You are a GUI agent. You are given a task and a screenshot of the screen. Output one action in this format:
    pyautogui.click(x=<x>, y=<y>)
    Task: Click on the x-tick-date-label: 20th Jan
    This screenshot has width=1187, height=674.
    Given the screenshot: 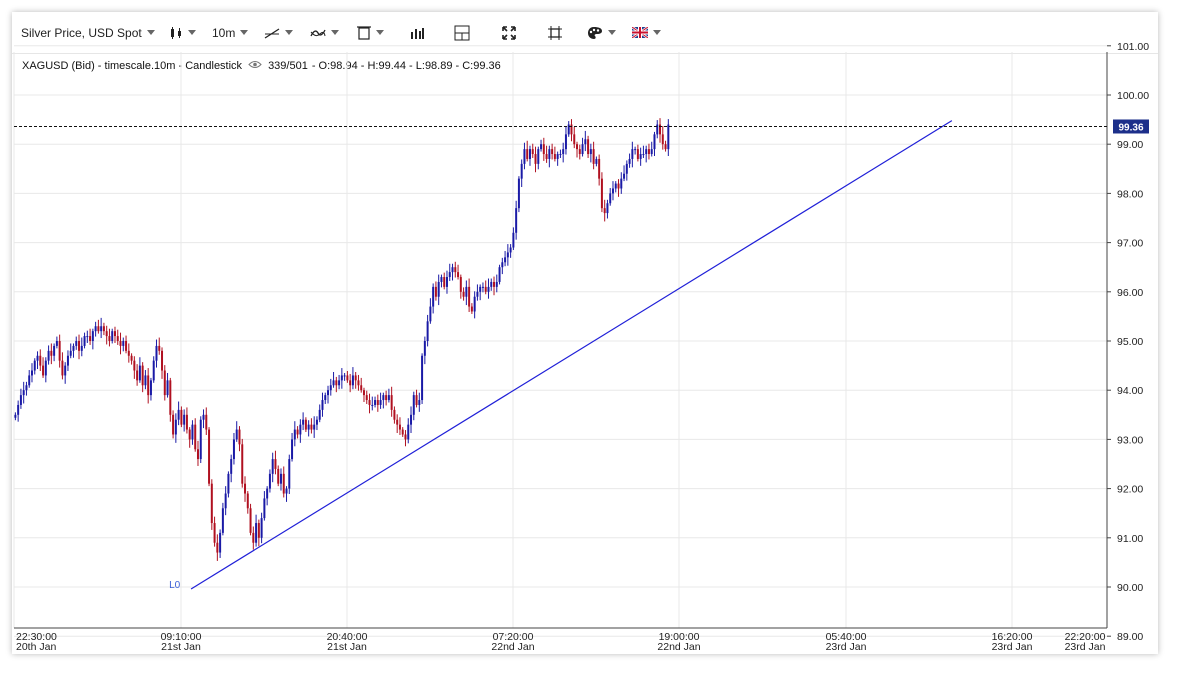 What is the action you would take?
    pyautogui.click(x=36, y=647)
    